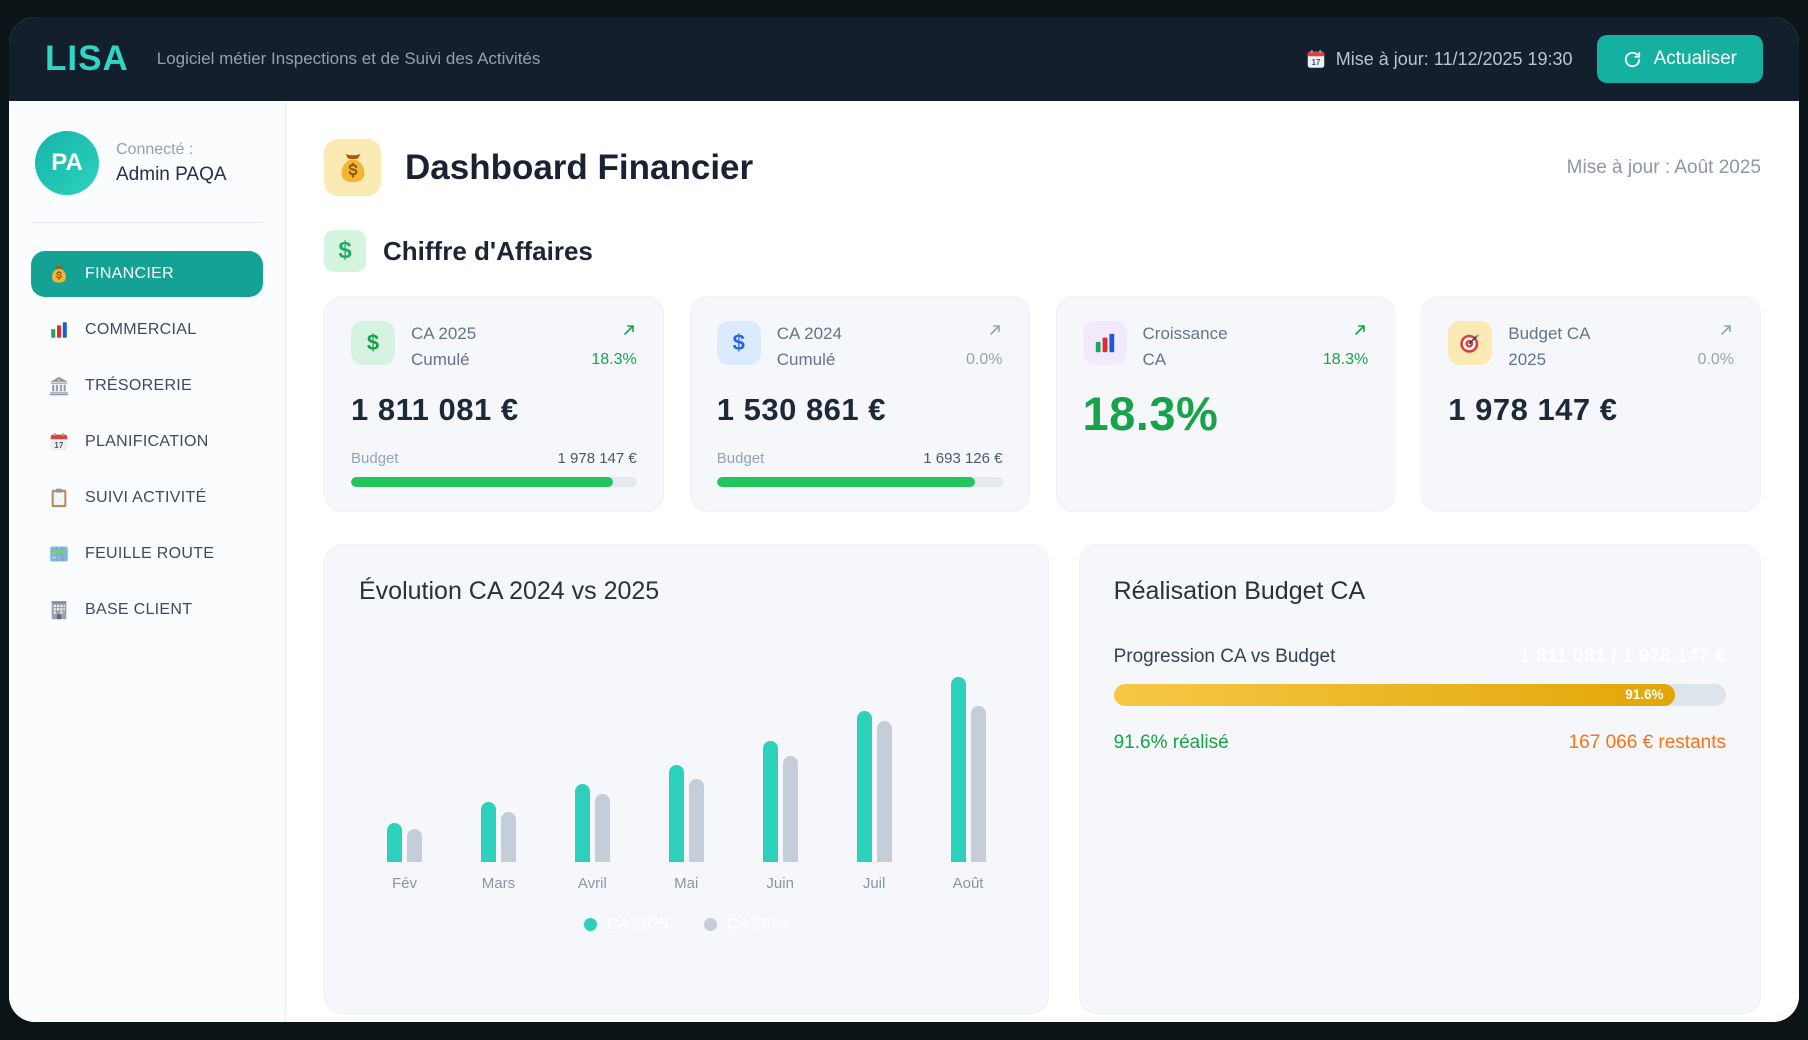 This screenshot has width=1808, height=1040. Describe the element at coordinates (435, 409) in the screenshot. I see `kpi-value: 1 811 081 €` at that location.